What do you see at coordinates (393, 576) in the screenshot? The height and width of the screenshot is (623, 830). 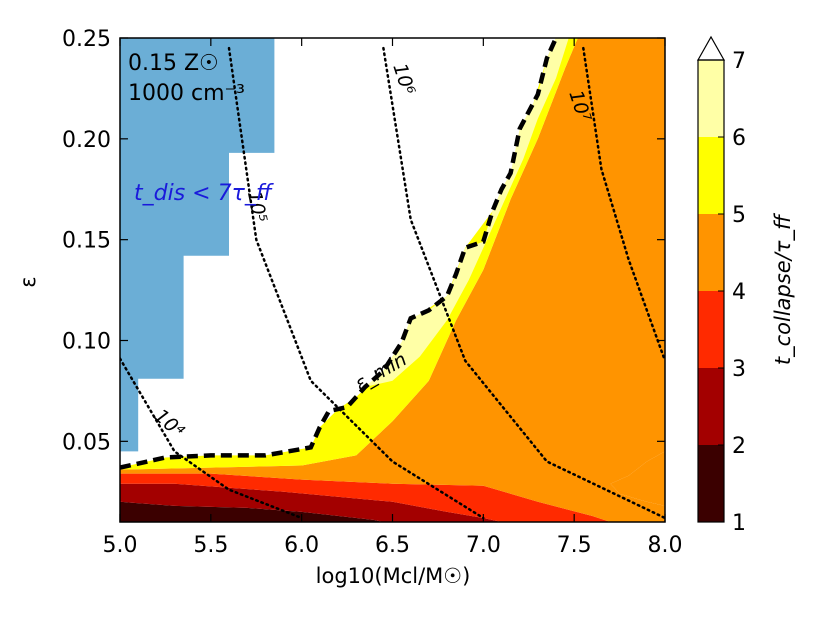 I see `x-axis-label: log10(Mcl/M☉)` at bounding box center [393, 576].